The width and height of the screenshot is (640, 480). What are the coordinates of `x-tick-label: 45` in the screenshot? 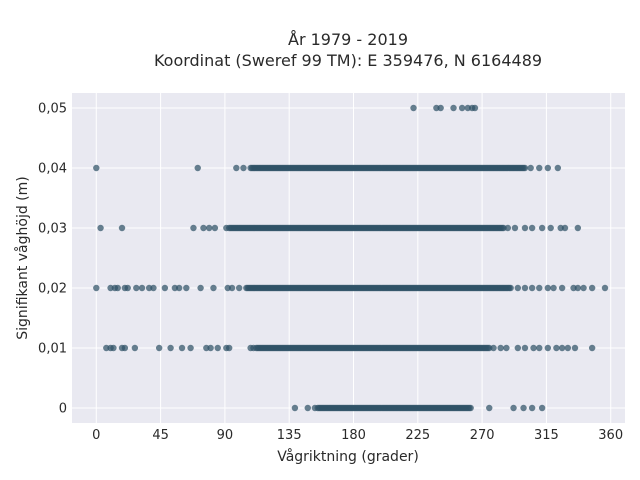 It's located at (160, 435).